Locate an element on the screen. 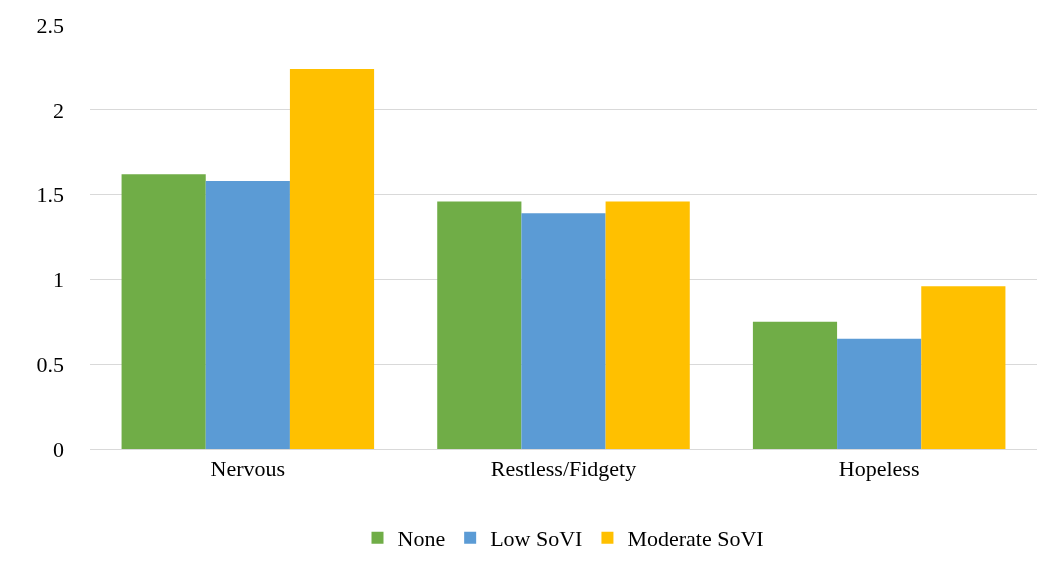  x-tick-label: Hopeless is located at coordinates (879, 469).